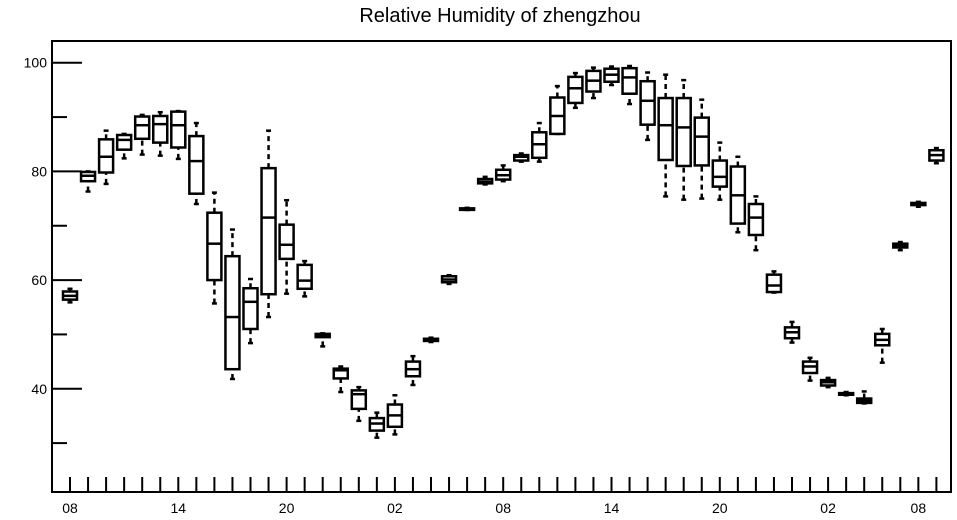 The width and height of the screenshot is (957, 520). What do you see at coordinates (500, 496) in the screenshot?
I see `x-axis: 08 14 20 02 08 14 20 02 08` at bounding box center [500, 496].